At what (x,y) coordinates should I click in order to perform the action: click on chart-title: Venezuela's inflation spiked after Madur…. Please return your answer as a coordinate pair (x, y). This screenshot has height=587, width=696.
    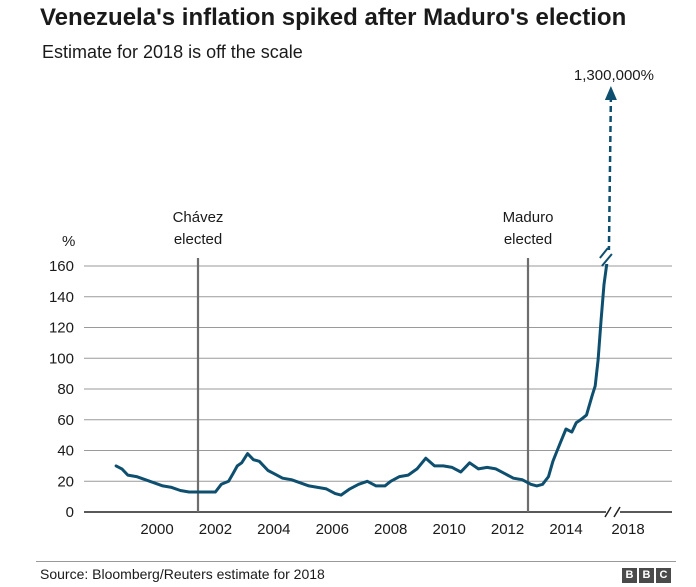
    Looking at the image, I should click on (333, 17).